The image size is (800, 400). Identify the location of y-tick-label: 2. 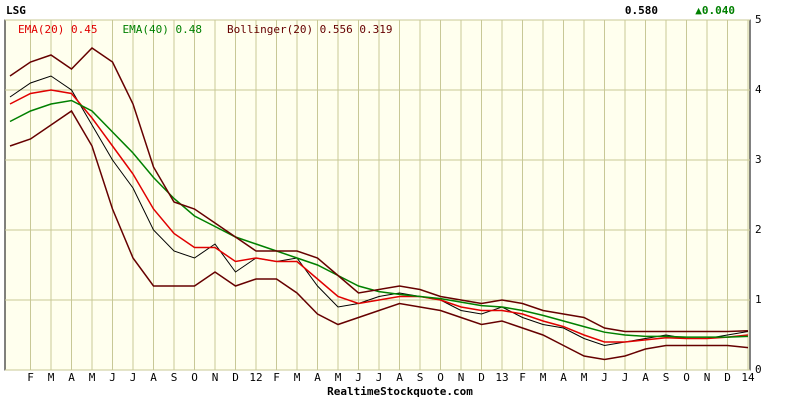
(758, 229).